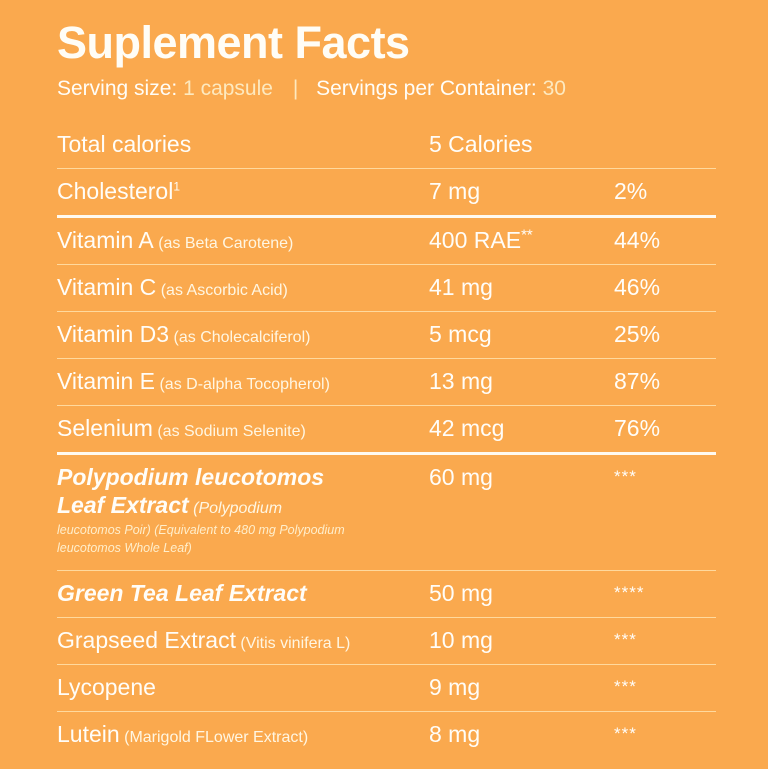 This screenshot has width=768, height=769. I want to click on amount-footnote-marker: **, so click(527, 234).